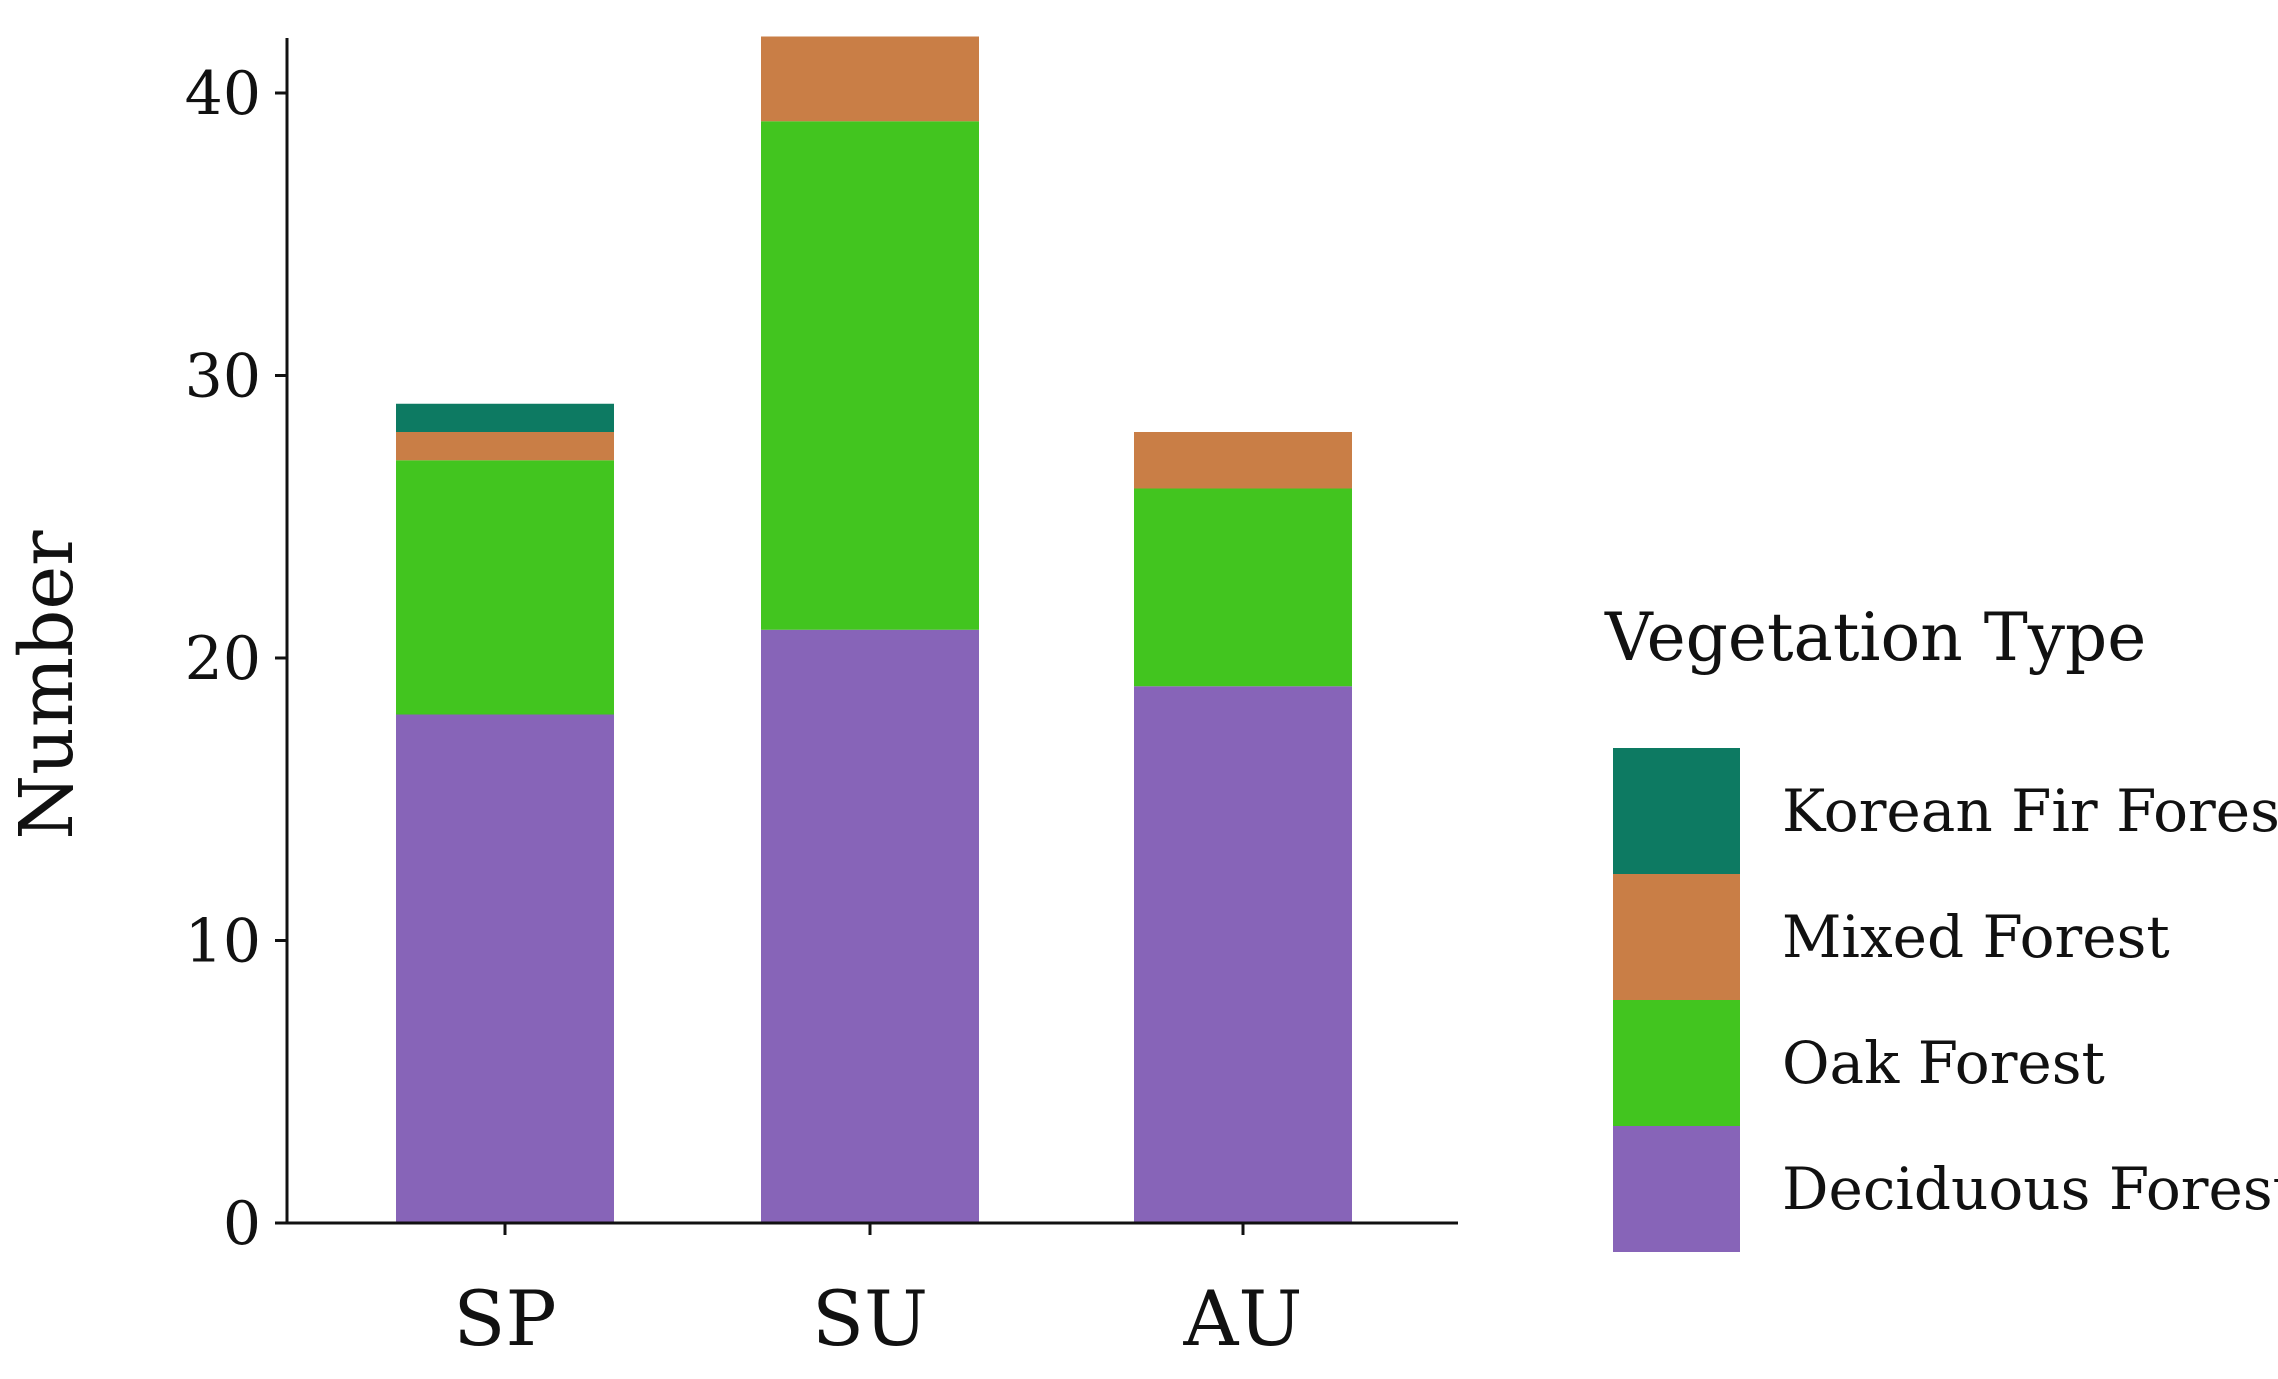 Image resolution: width=2278 pixels, height=1379 pixels. Describe the element at coordinates (1243, 954) in the screenshot. I see `bar-segment-au-deciduous-forest` at that location.